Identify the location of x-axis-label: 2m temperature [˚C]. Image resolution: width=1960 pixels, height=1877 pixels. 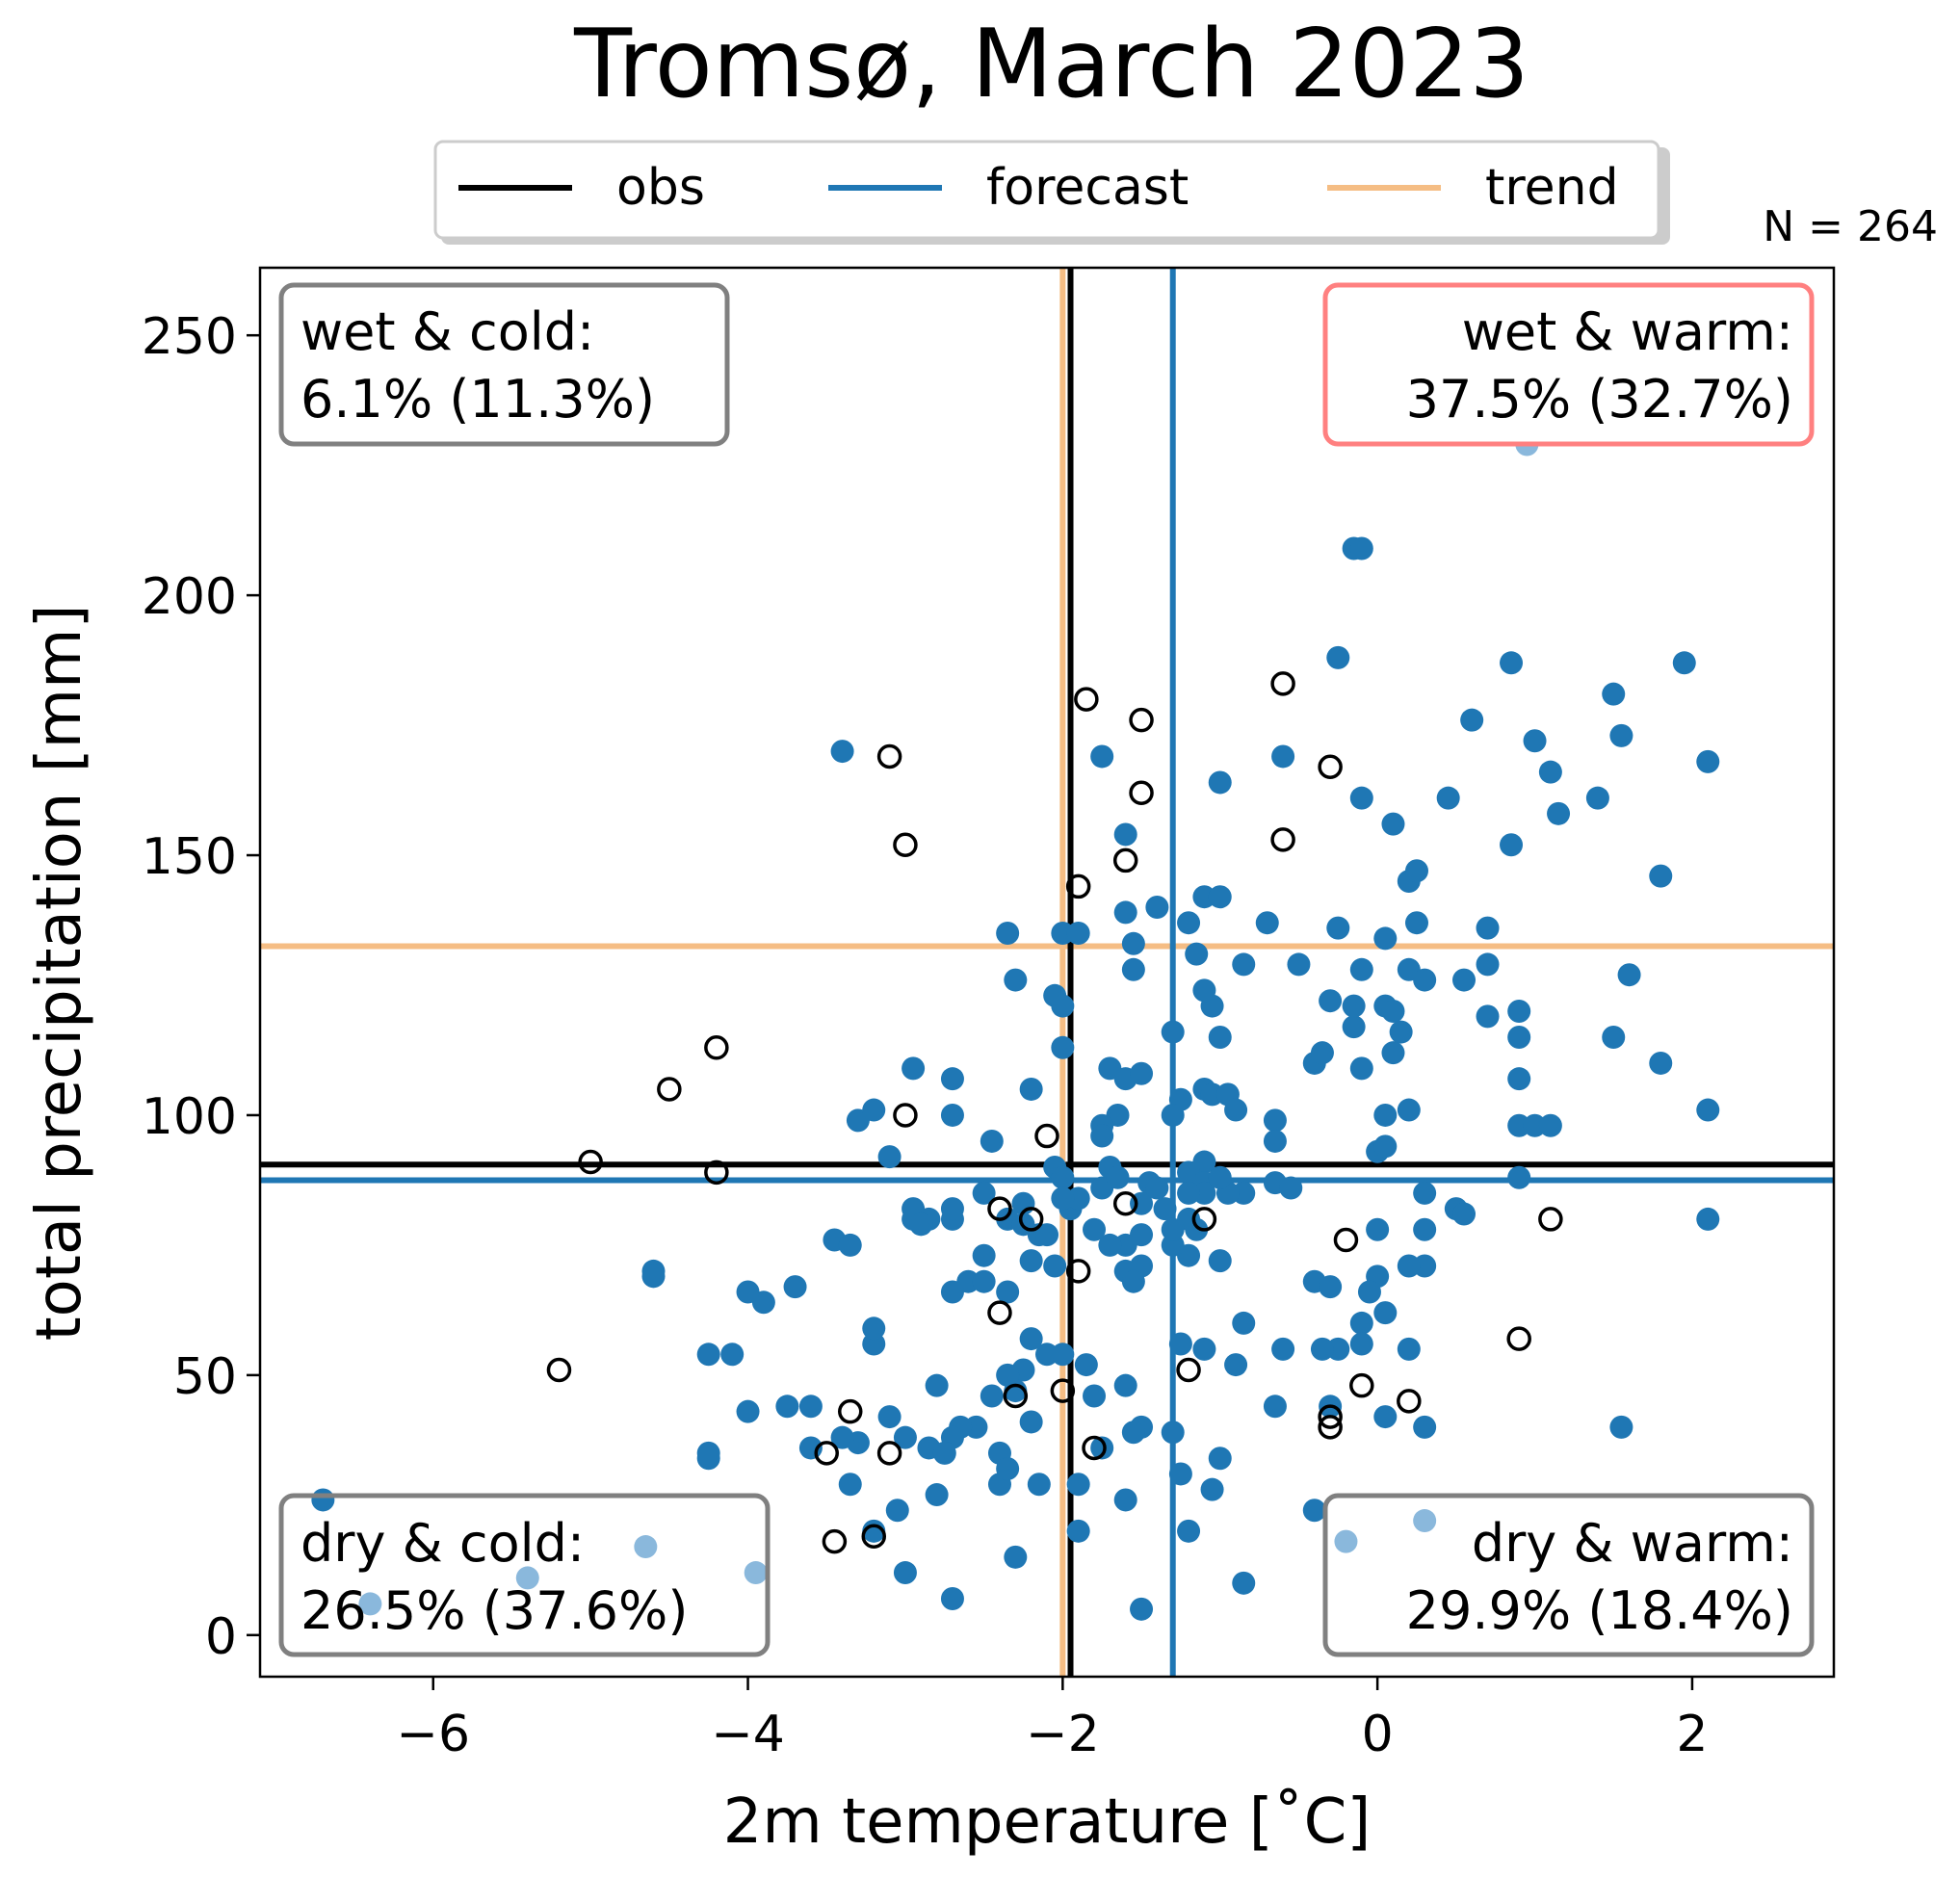
(1047, 1822).